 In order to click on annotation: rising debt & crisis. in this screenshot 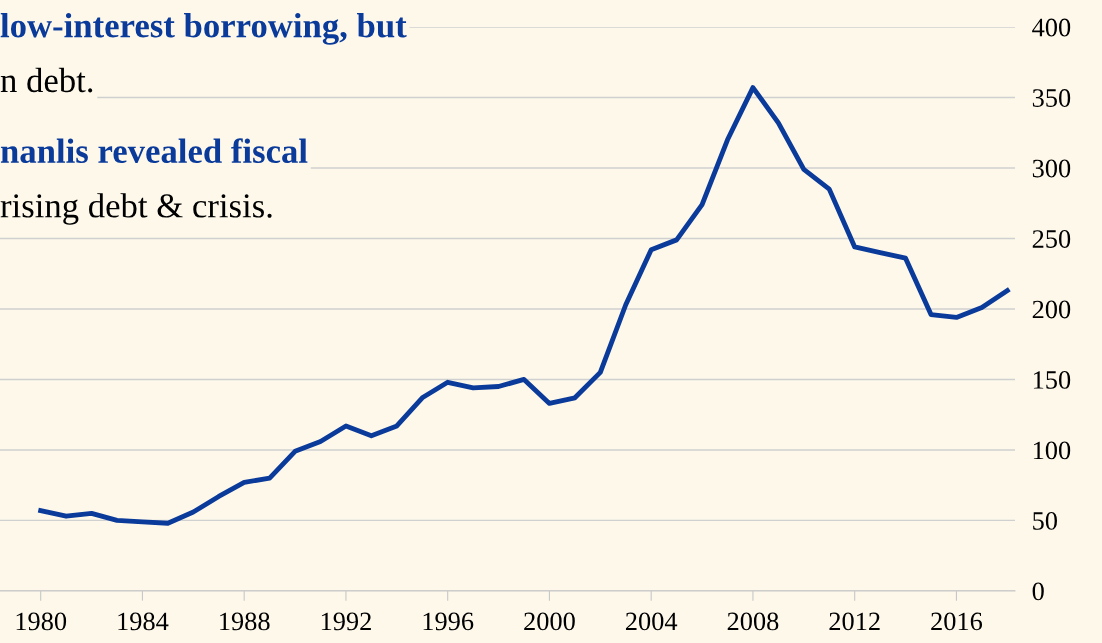, I will do `click(136, 209)`.